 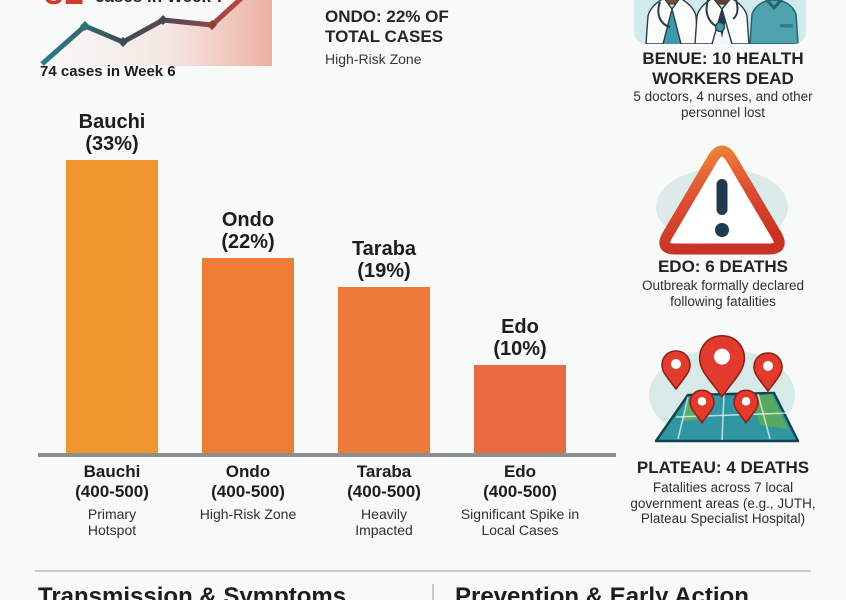 I want to click on bar-top-label: Taraba (19%), so click(x=384, y=260).